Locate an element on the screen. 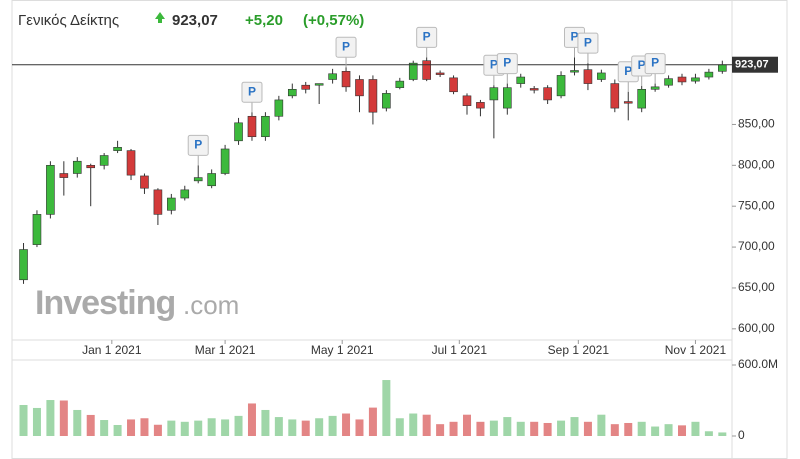 The height and width of the screenshot is (459, 800). change: +5,20 is located at coordinates (264, 20).